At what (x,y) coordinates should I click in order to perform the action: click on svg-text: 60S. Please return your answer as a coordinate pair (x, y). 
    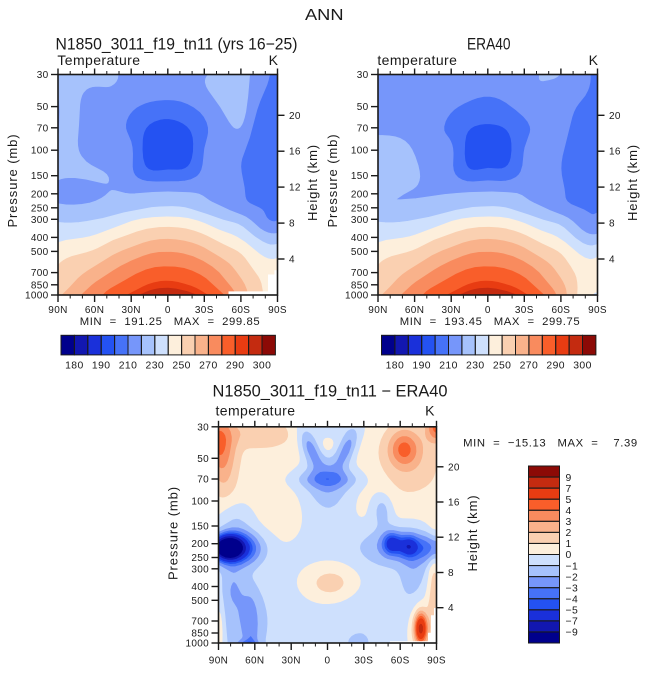
    Looking at the image, I should click on (400, 661).